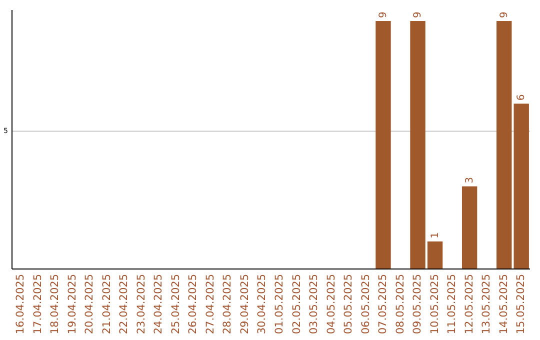 This screenshot has height=340, width=540. I want to click on x-tick-label: 20.04.2025, so click(90, 304).